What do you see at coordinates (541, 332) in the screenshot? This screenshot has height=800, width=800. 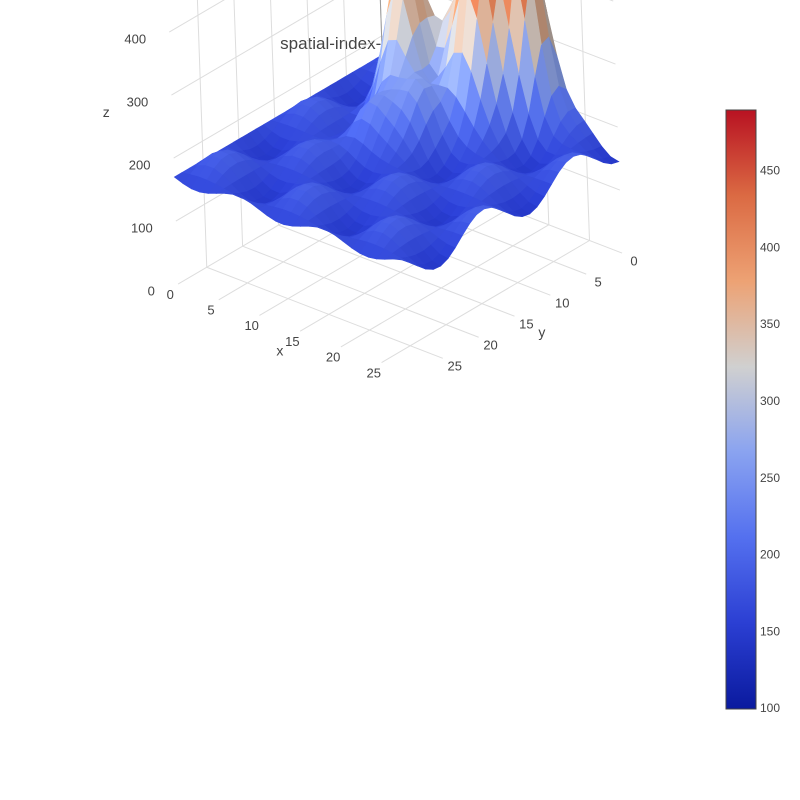 I see `y-axis-title: y` at bounding box center [541, 332].